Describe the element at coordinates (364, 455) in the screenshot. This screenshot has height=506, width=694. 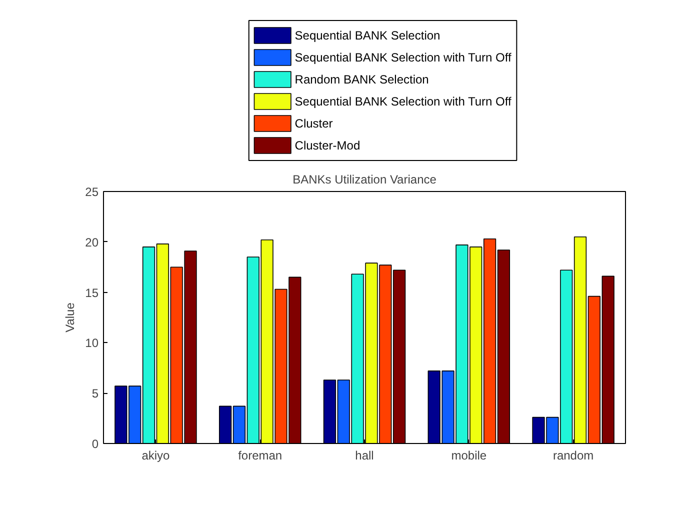
I see `x-tick-label: hall` at that location.